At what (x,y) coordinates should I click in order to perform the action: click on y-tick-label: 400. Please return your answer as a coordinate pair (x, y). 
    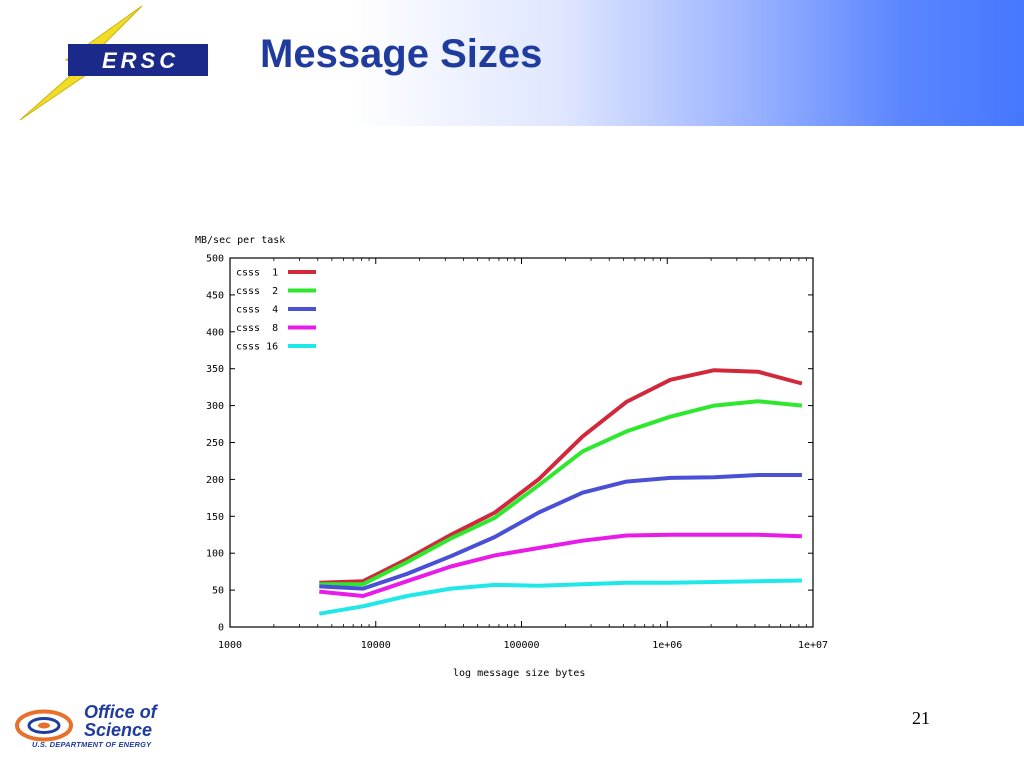
    Looking at the image, I should click on (215, 332).